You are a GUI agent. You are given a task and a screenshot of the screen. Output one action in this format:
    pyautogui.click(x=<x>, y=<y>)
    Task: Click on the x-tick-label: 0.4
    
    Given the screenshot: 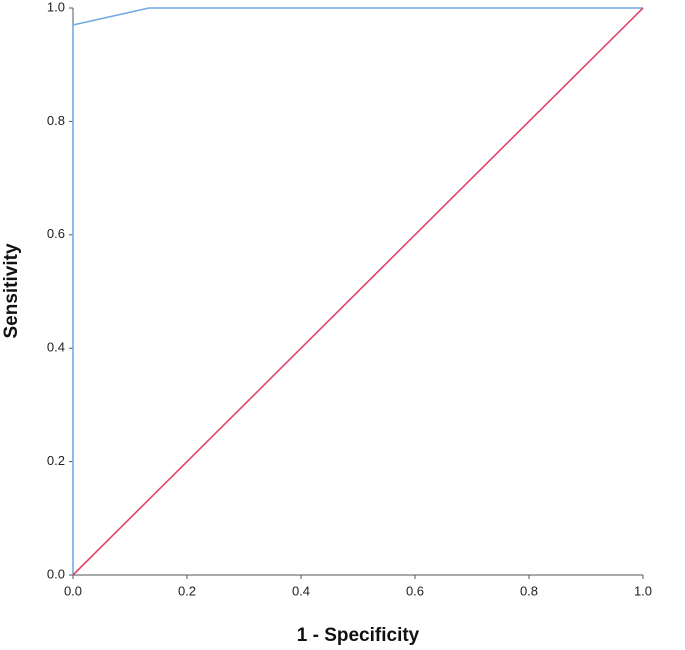 What is the action you would take?
    pyautogui.click(x=301, y=590)
    